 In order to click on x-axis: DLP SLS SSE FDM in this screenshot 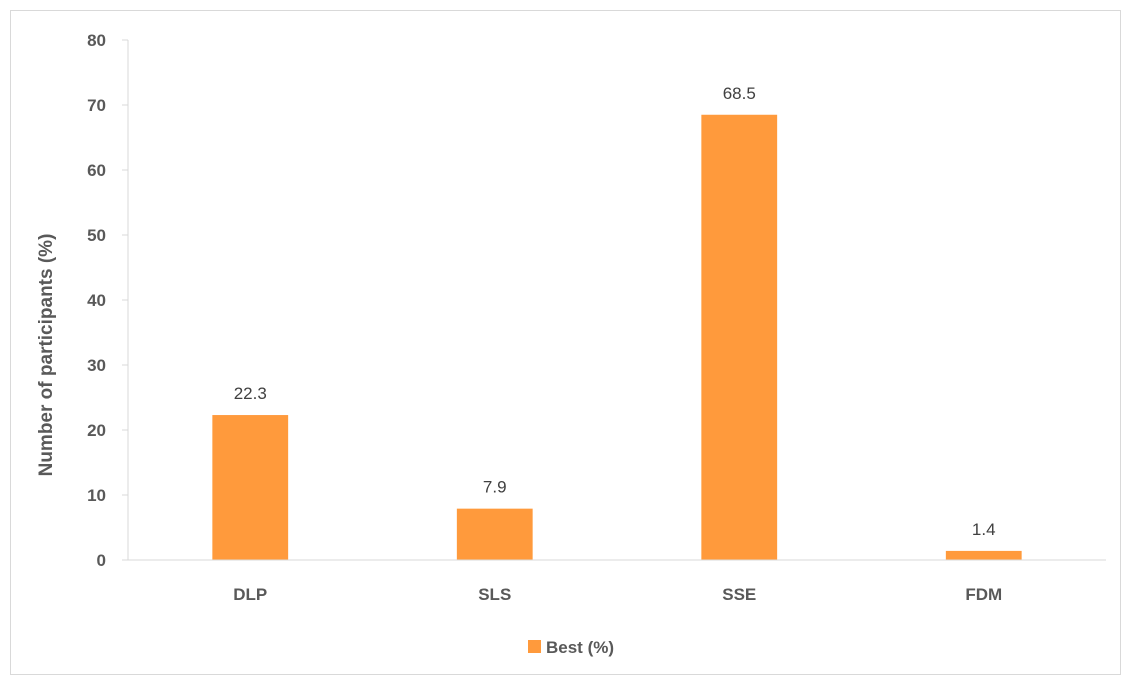, I will do `click(617, 581)`.